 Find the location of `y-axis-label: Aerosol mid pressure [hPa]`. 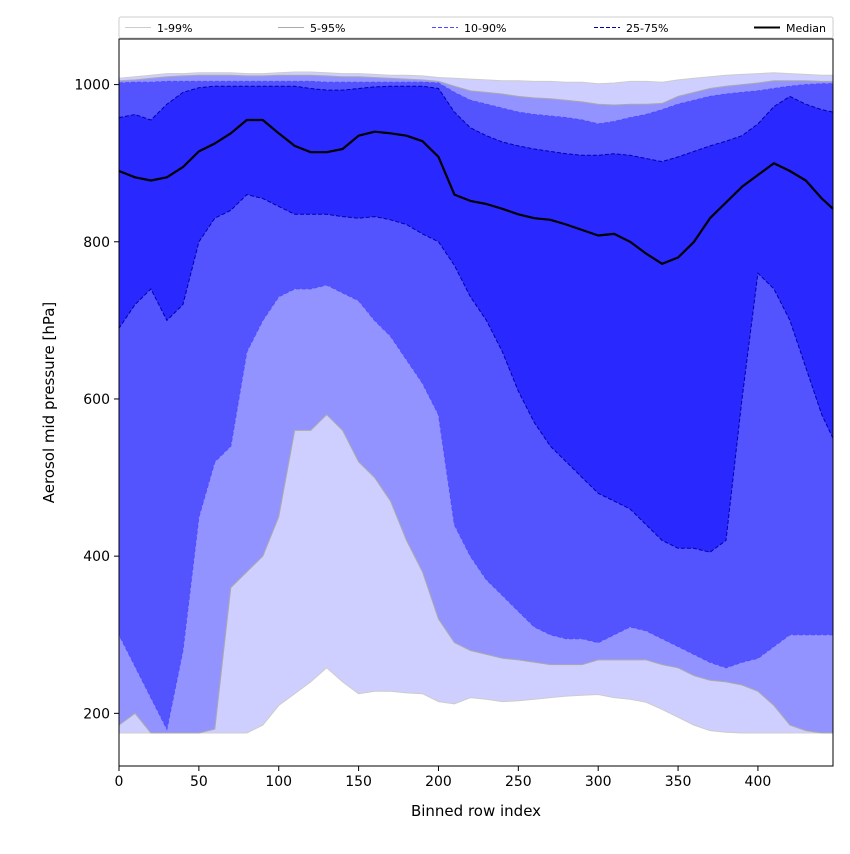

y-axis-label: Aerosol mid pressure [hPa] is located at coordinates (49, 403).